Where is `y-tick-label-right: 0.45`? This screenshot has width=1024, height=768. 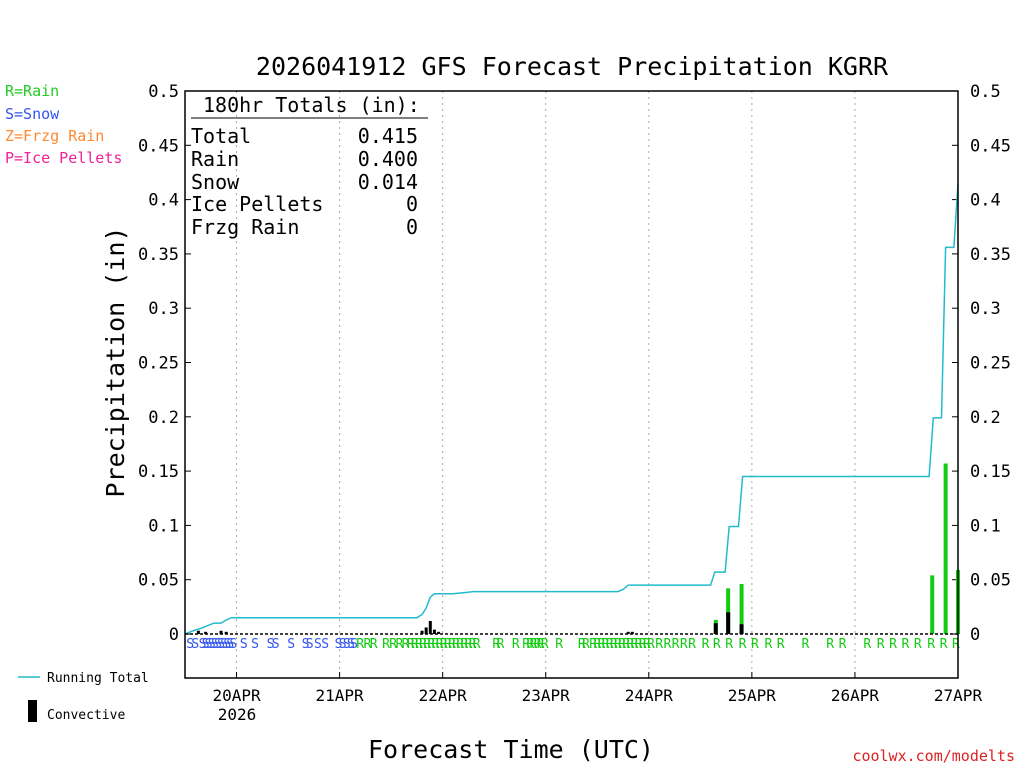
y-tick-label-right: 0.45 is located at coordinates (990, 146).